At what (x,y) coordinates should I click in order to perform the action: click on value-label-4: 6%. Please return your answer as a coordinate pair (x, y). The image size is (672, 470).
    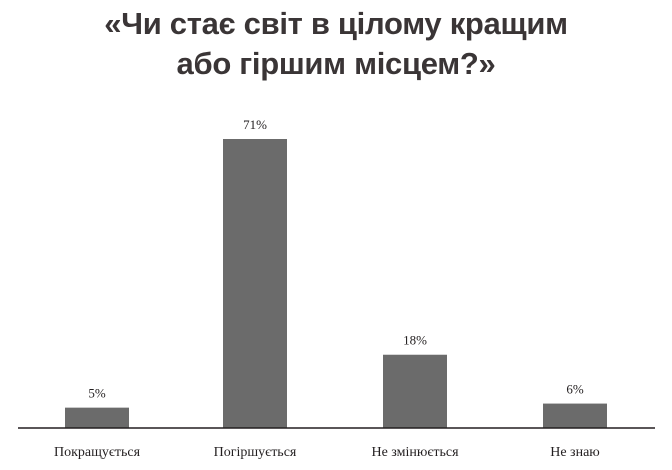
    Looking at the image, I should click on (575, 389).